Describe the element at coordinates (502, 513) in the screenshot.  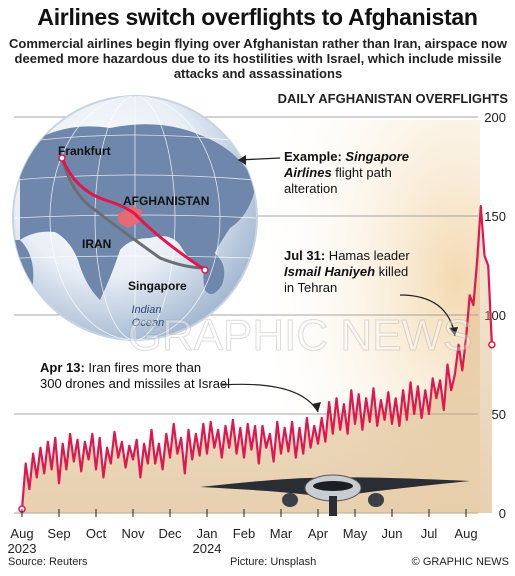
I see `y-tick-label: 0` at that location.